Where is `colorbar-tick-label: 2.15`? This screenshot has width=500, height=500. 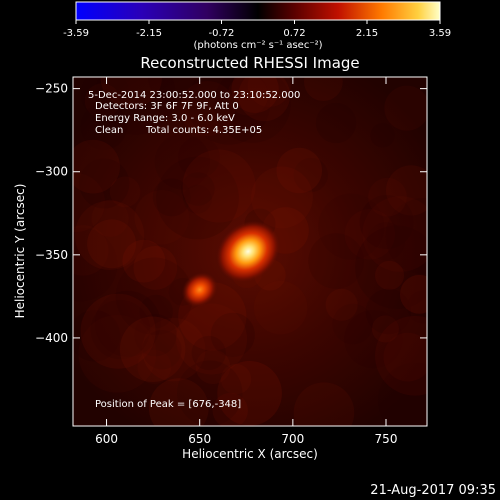 colorbar-tick-label: 2.15 is located at coordinates (367, 33).